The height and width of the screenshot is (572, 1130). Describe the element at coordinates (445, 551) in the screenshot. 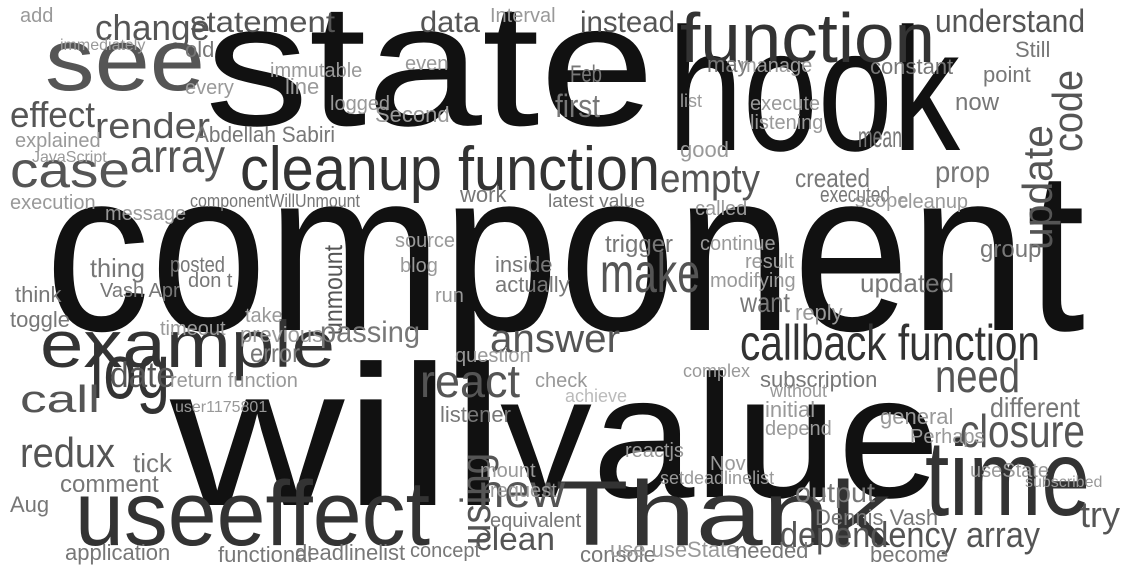

I see `word: concept` at that location.